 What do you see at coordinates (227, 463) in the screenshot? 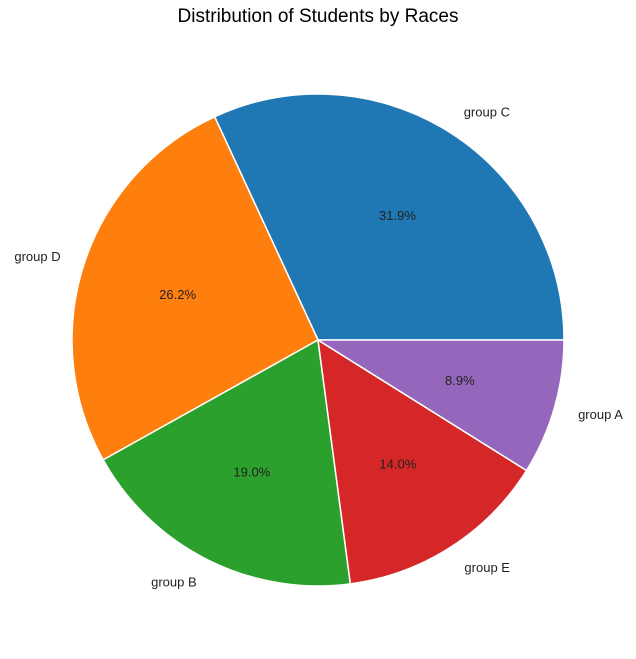
I see `pie-slice-group-b` at bounding box center [227, 463].